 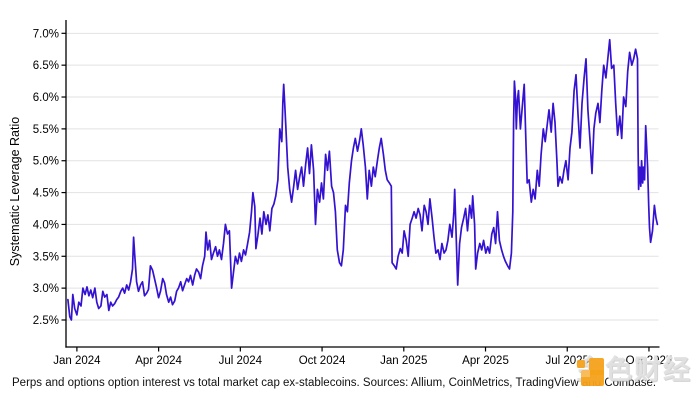 What do you see at coordinates (46, 289) in the screenshot?
I see `y-tick-label: 3.0%` at bounding box center [46, 289].